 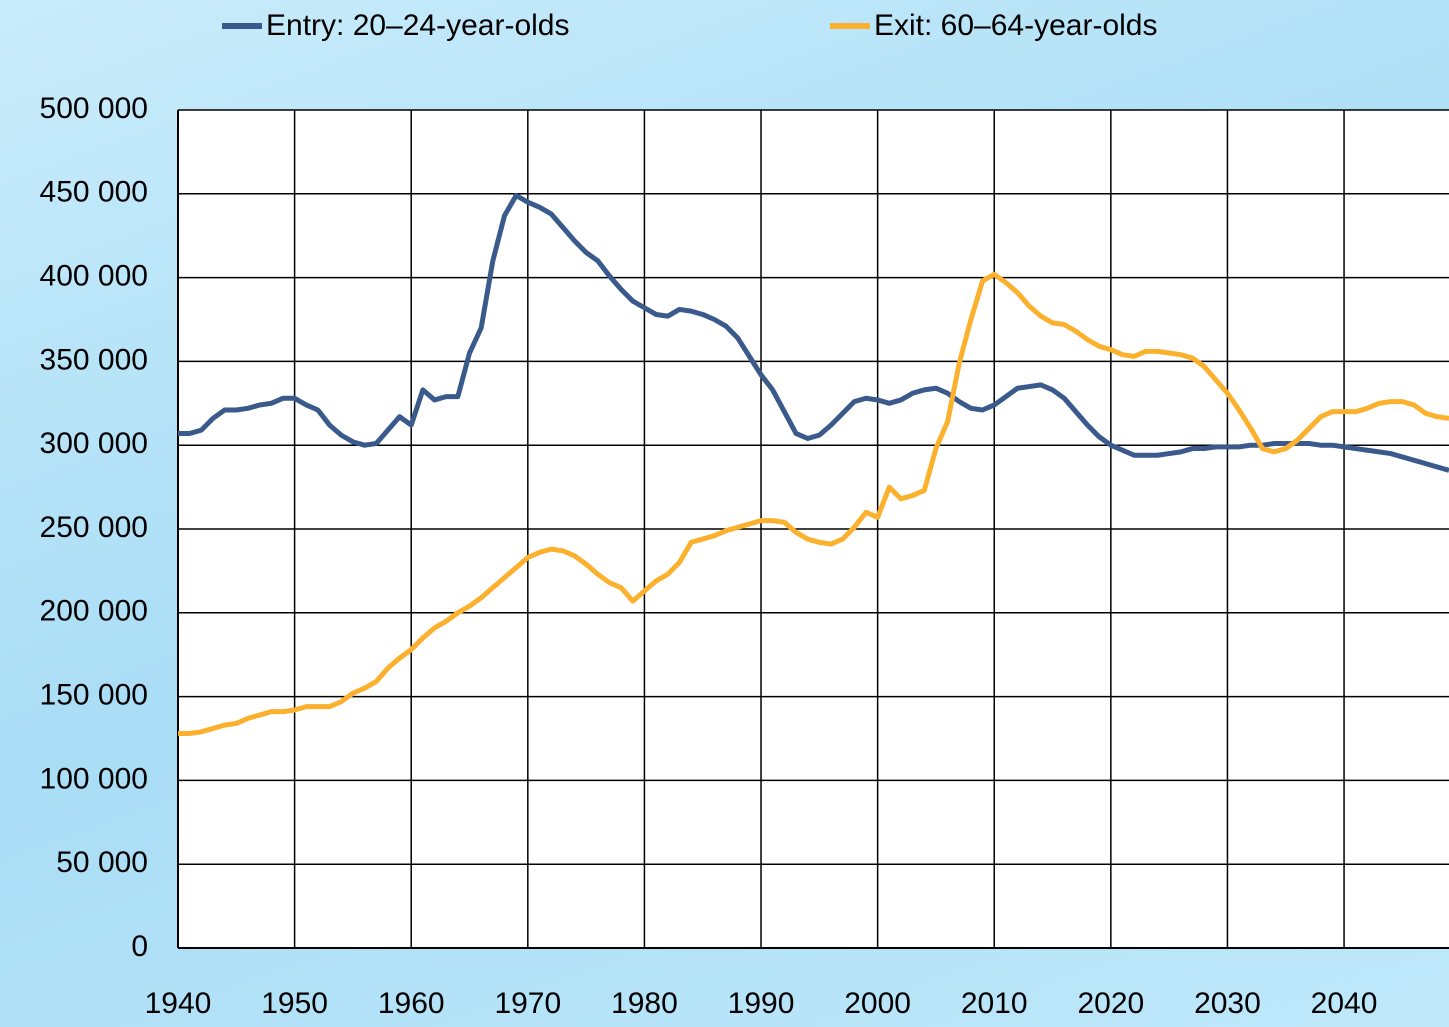 What do you see at coordinates (1227, 1003) in the screenshot?
I see `x-tick-label: 2030` at bounding box center [1227, 1003].